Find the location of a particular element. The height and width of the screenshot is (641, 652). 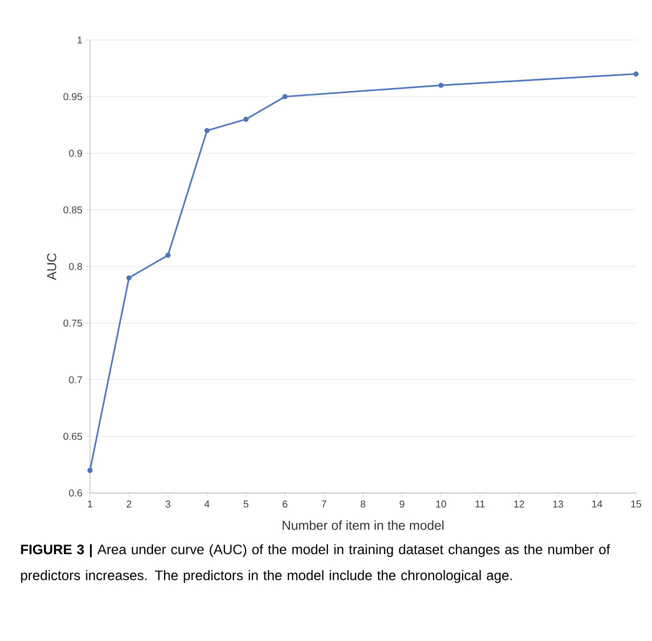

y-tick-label: 0.9 is located at coordinates (75, 153).